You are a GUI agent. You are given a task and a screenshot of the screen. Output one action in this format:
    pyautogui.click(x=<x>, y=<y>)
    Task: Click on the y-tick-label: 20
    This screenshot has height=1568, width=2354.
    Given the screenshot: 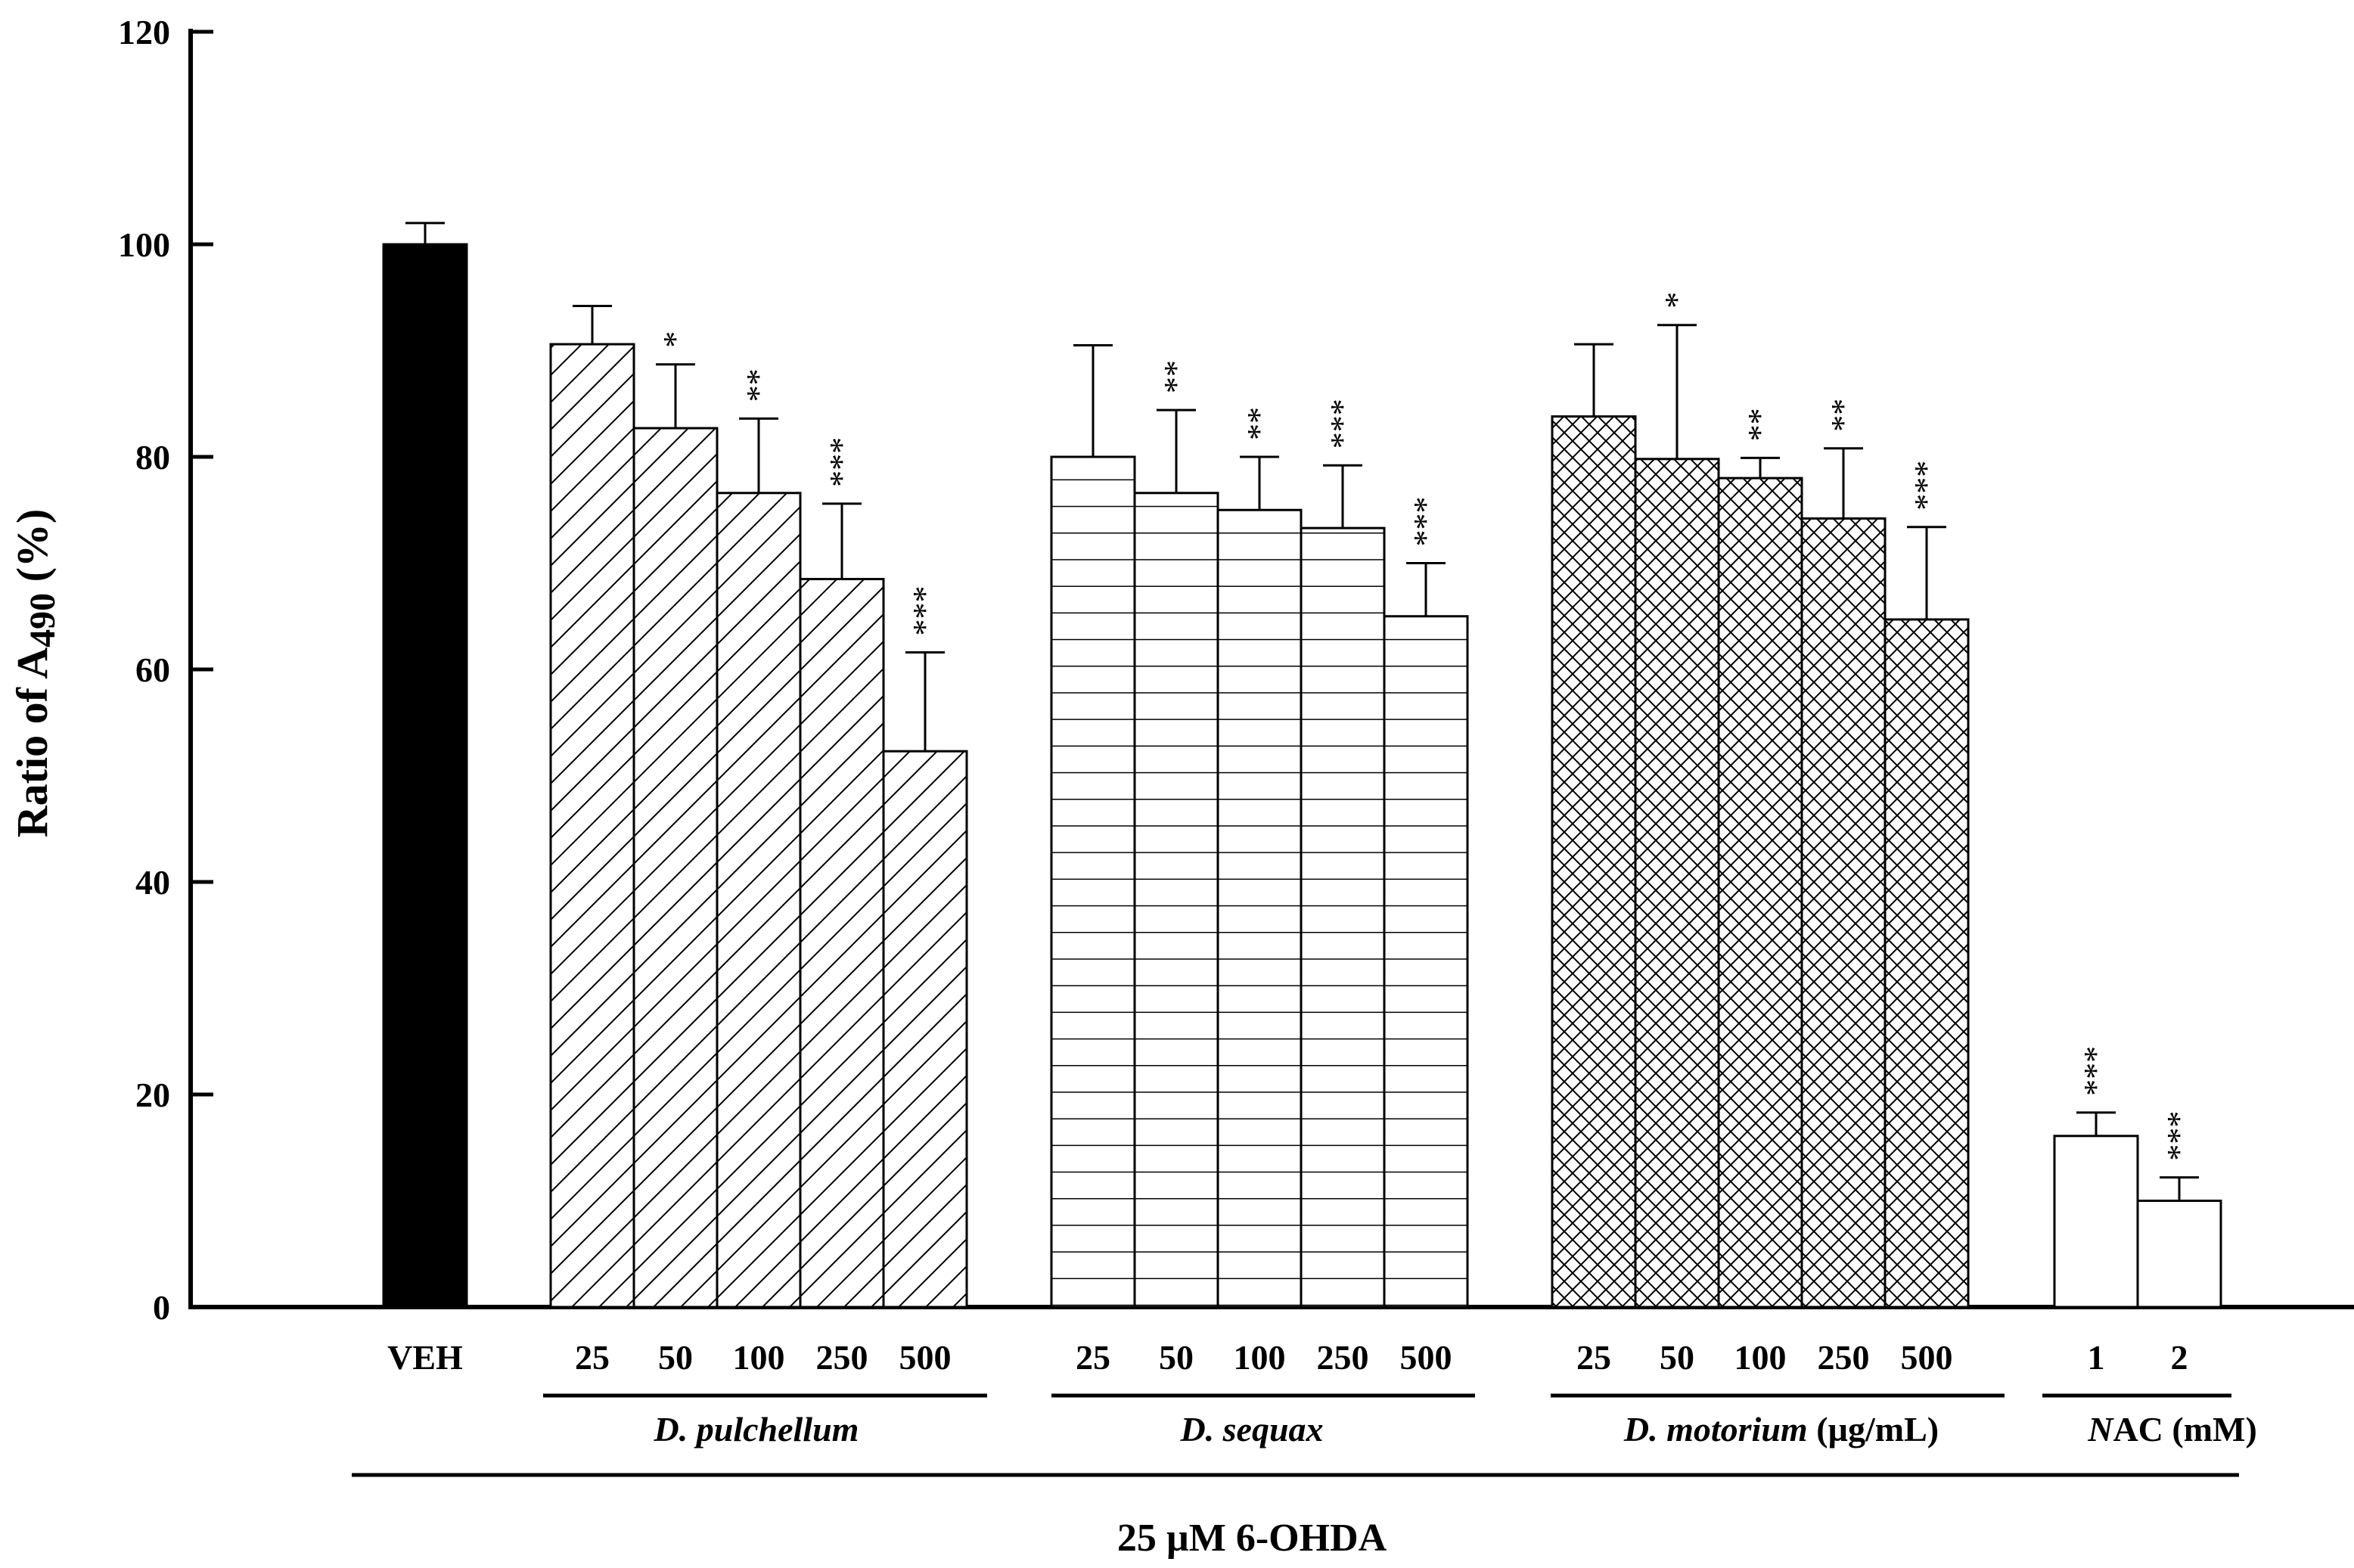 What is the action you would take?
    pyautogui.click(x=152, y=1095)
    